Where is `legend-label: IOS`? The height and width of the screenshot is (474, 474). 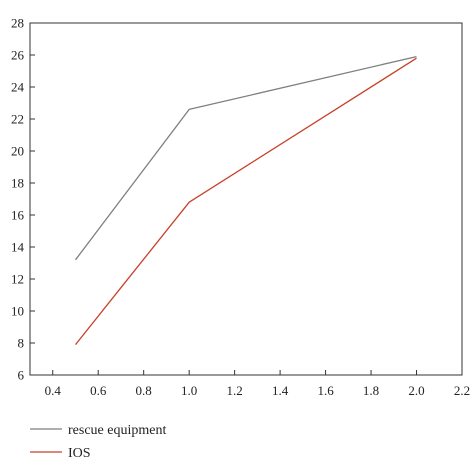 legend-label: IOS is located at coordinates (79, 453).